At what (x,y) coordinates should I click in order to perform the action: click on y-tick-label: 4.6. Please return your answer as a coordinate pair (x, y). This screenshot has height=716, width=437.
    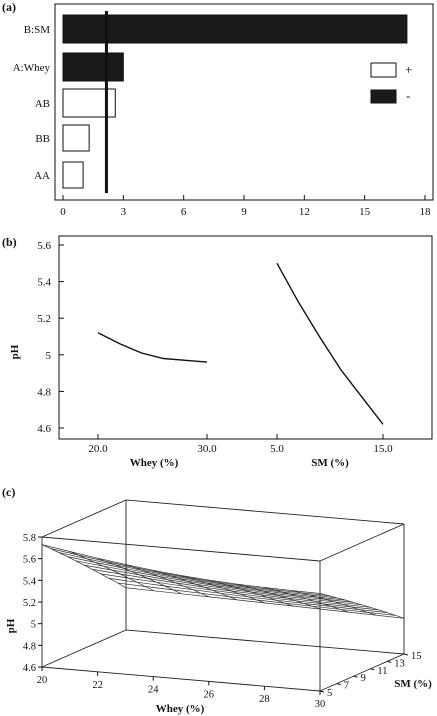
    Looking at the image, I should click on (44, 429).